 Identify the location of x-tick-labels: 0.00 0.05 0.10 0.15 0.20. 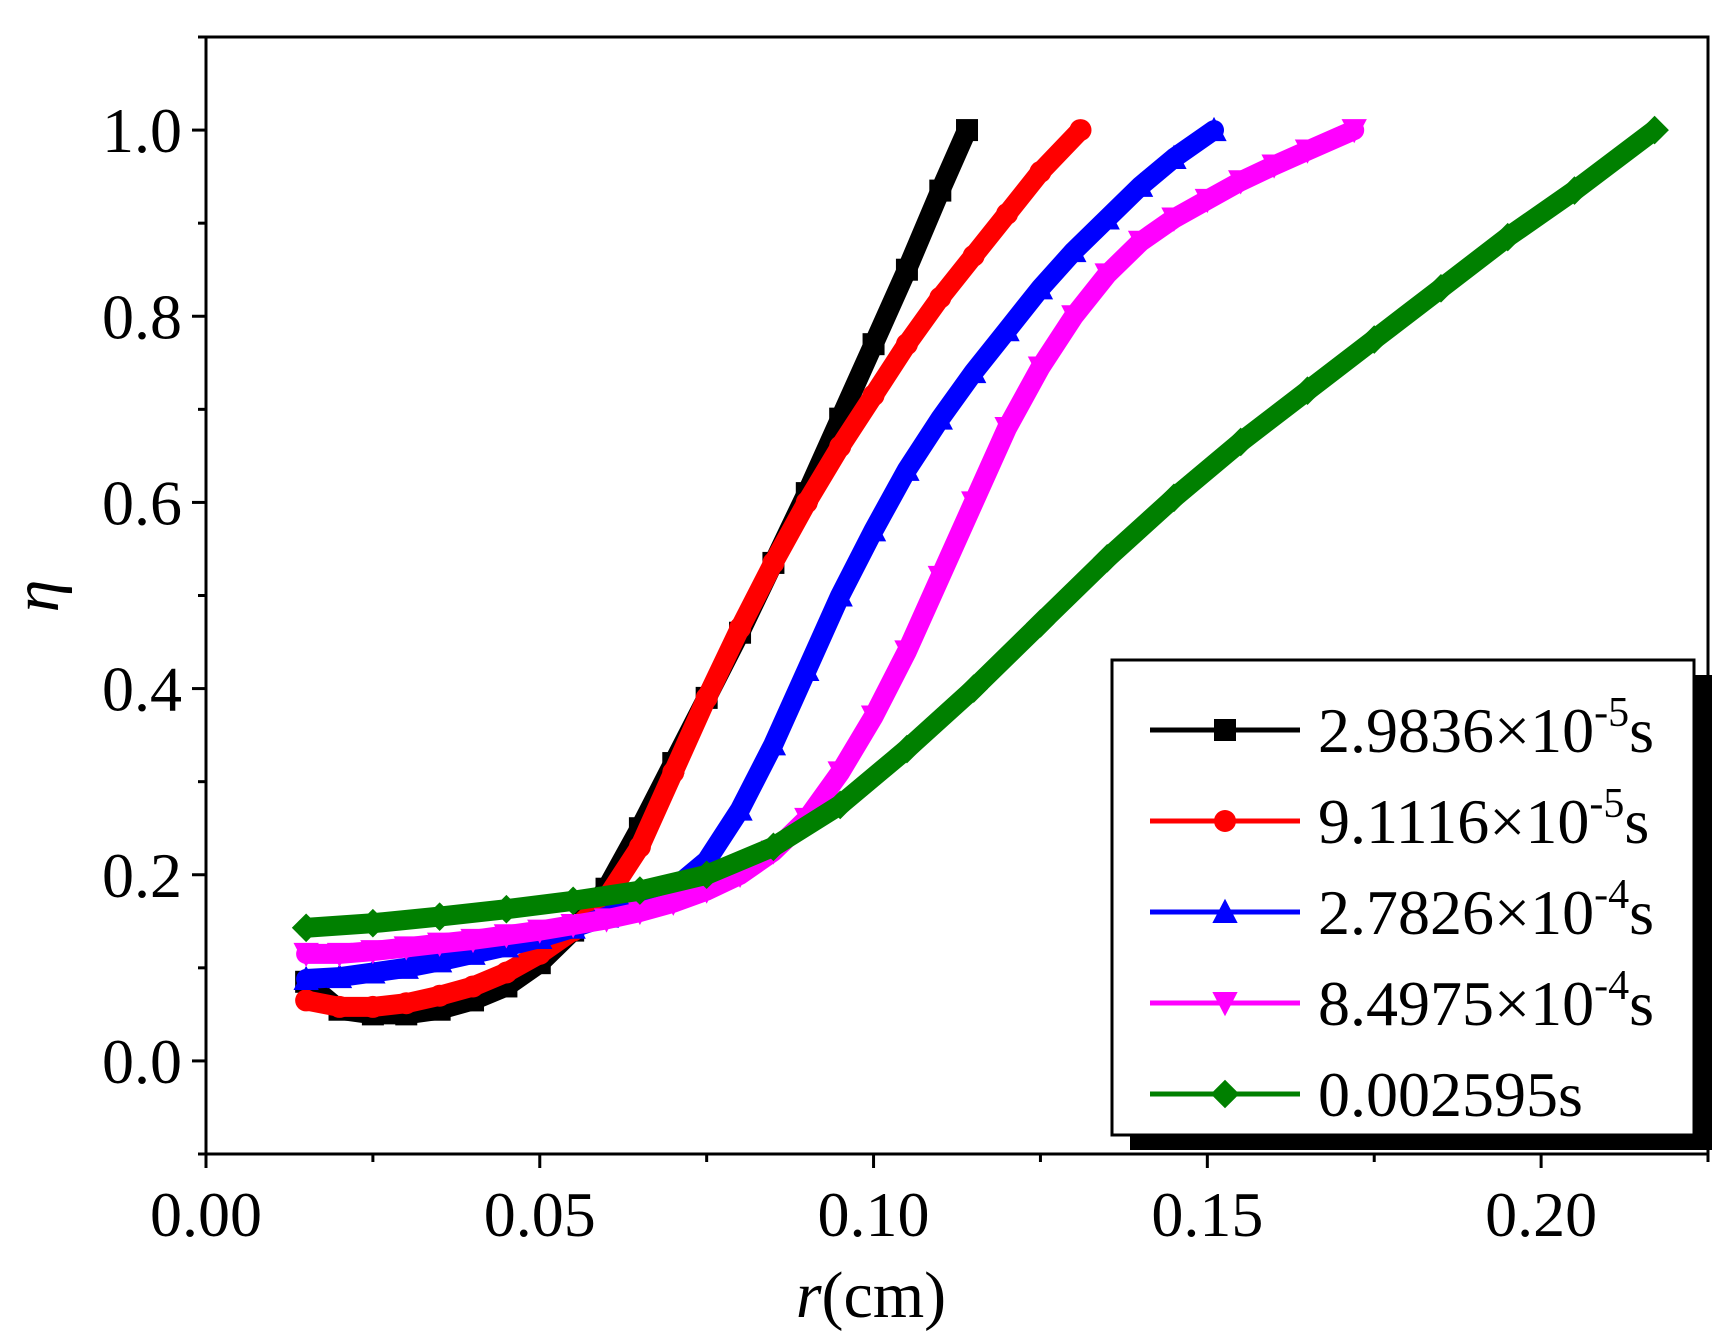
(873, 1214).